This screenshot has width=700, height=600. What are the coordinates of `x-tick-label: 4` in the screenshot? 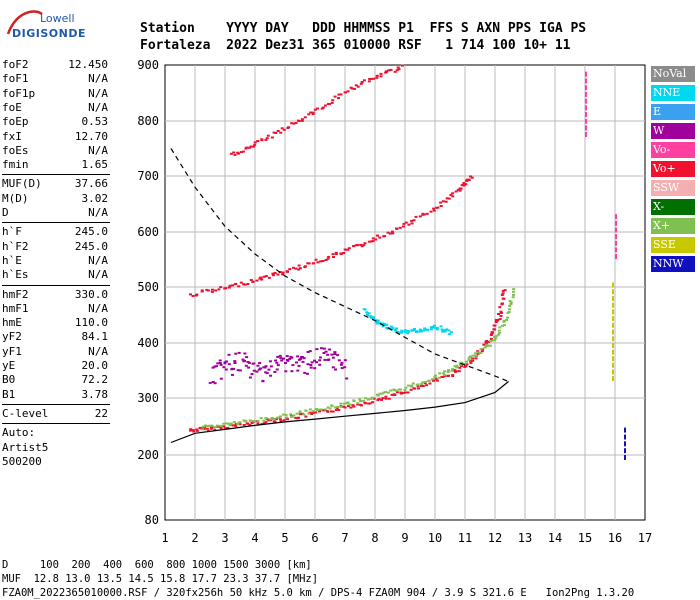 It's located at (254, 538).